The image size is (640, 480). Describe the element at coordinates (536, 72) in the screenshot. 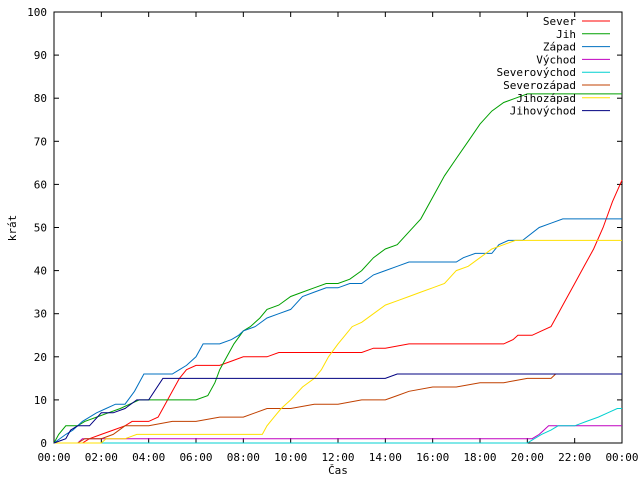

I see `legend-label: Severovýchod` at that location.